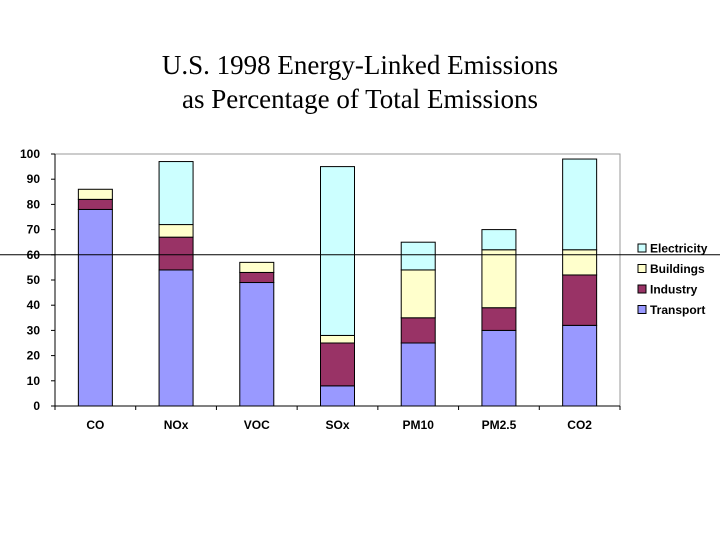 This screenshot has height=540, width=720. I want to click on legend-swatch-transport, so click(642, 309).